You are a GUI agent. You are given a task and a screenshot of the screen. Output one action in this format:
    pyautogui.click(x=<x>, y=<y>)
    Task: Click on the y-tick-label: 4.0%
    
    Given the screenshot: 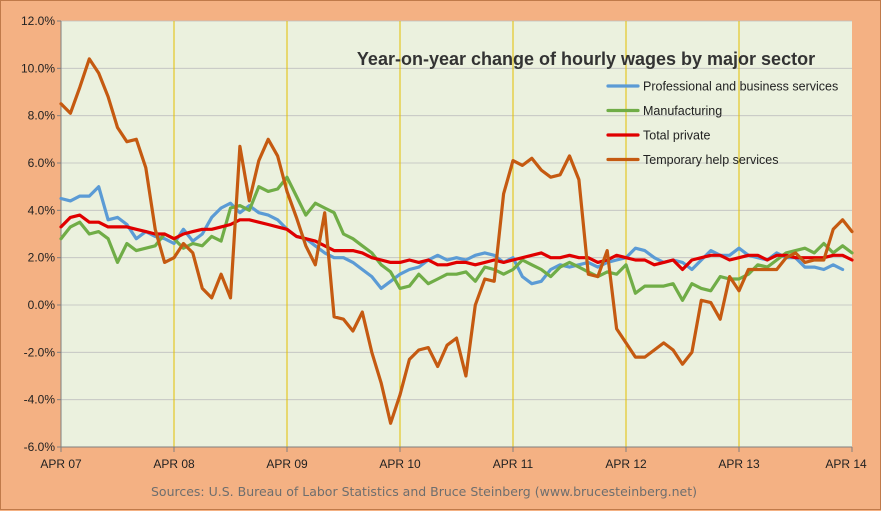 What is the action you would take?
    pyautogui.click(x=42, y=210)
    